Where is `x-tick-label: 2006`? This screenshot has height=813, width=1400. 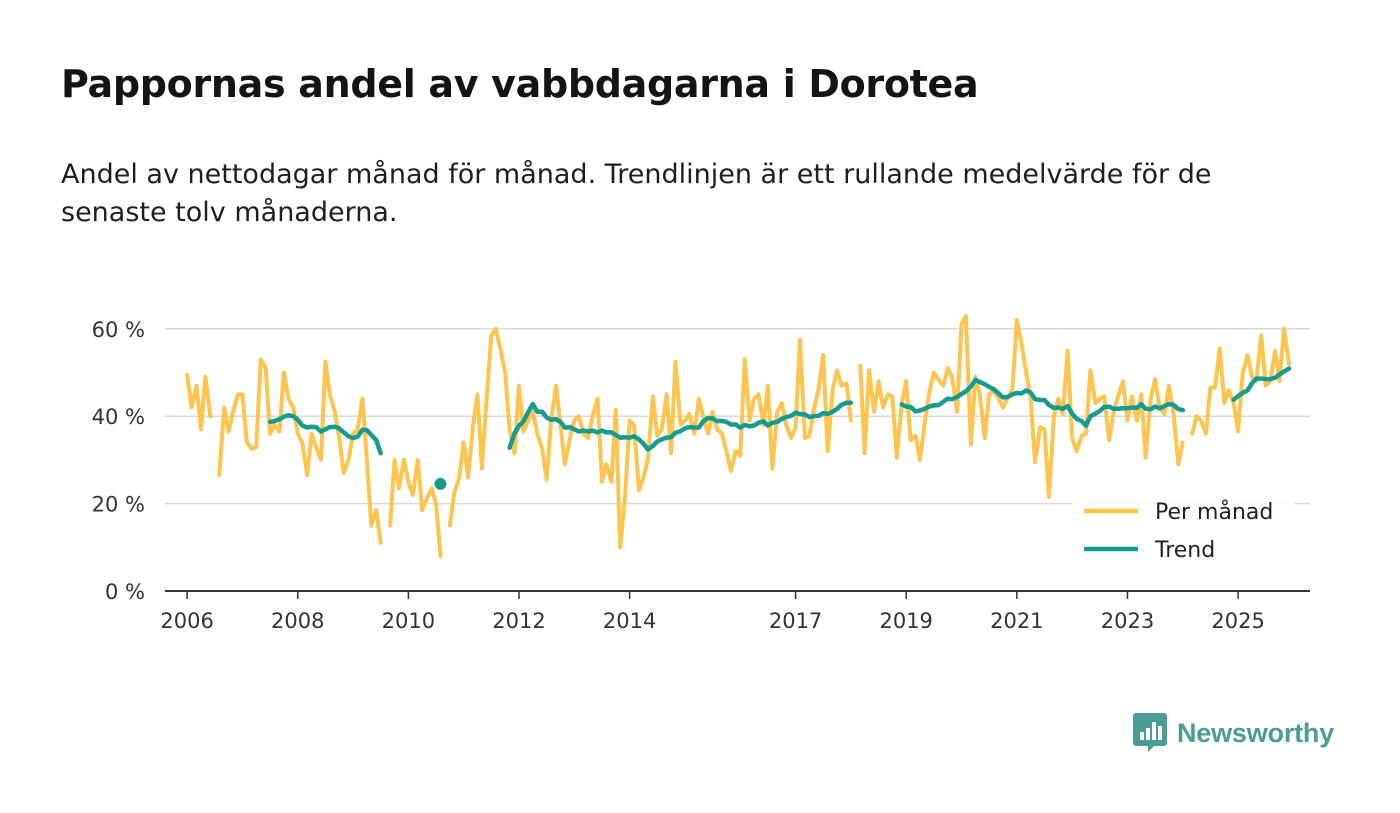 x-tick-label: 2006 is located at coordinates (186, 621).